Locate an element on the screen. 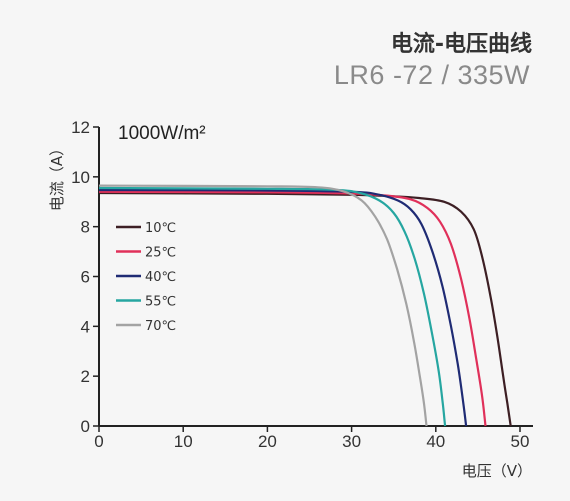 The height and width of the screenshot is (501, 570). y-tick-label: 12 is located at coordinates (80, 127).